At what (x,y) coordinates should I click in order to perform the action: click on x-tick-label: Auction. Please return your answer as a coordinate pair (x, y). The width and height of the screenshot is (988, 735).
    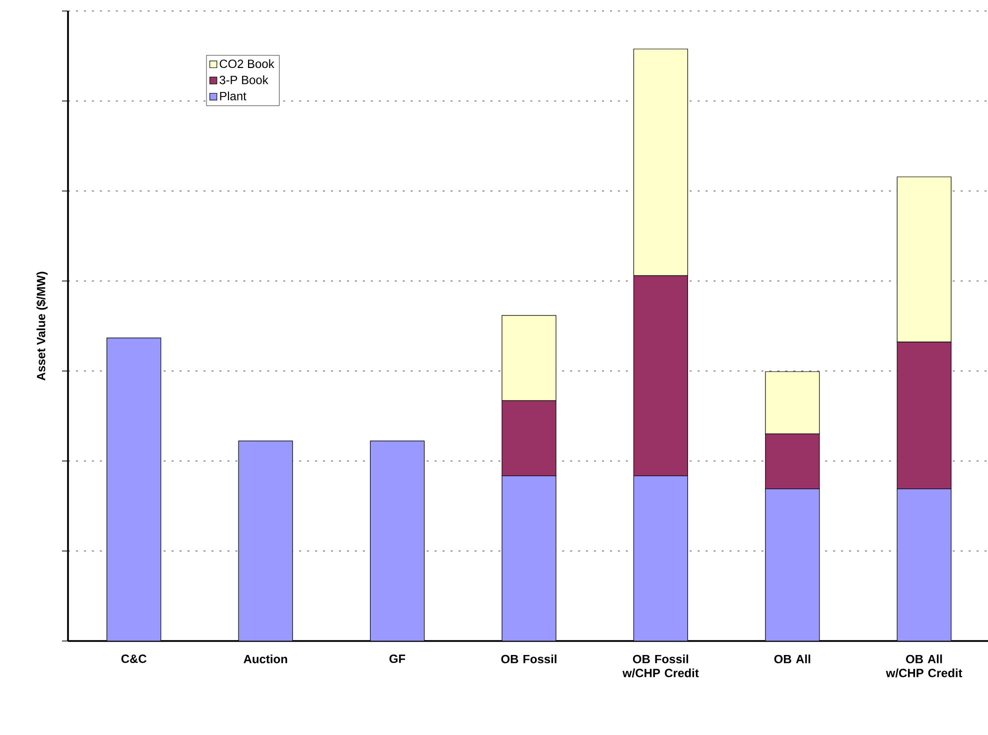
    Looking at the image, I should click on (266, 659).